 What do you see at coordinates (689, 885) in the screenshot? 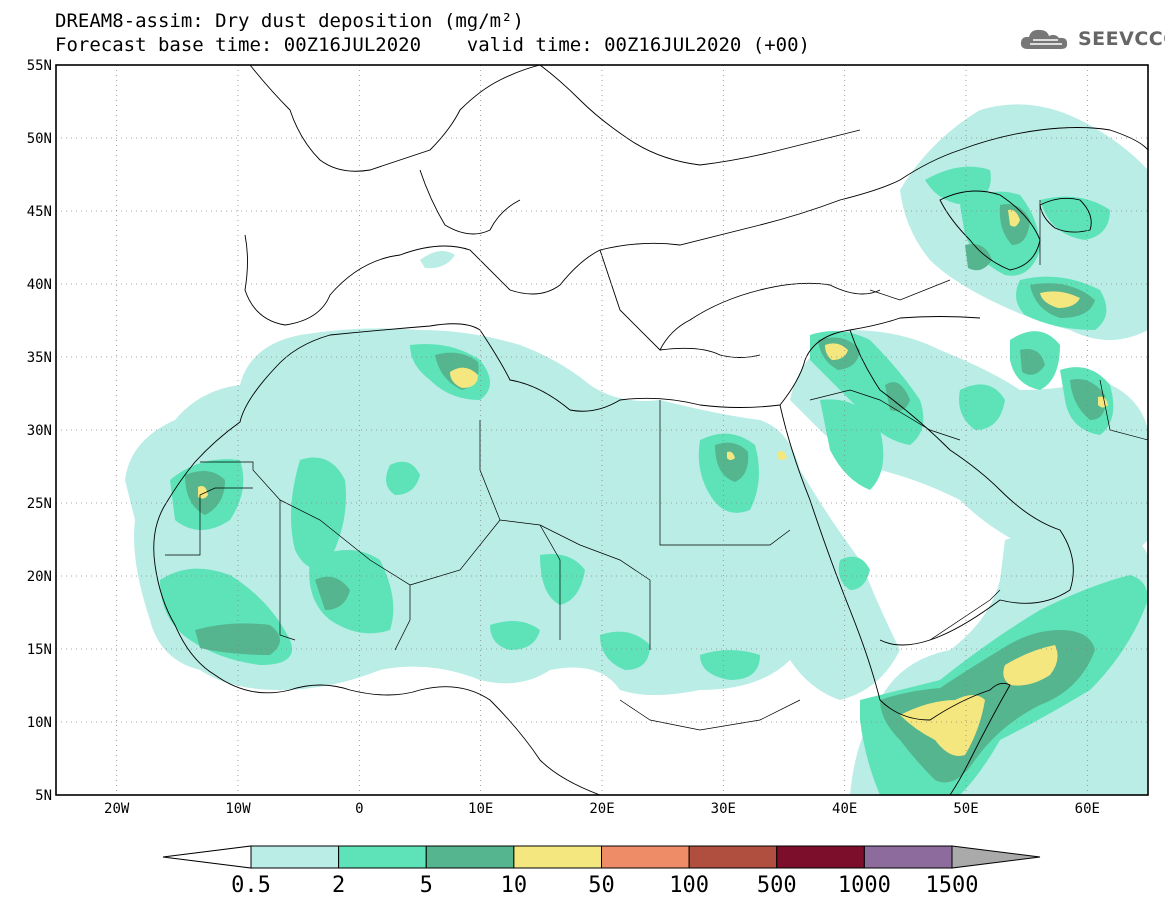
I see `colorbar-label: 100` at bounding box center [689, 885].